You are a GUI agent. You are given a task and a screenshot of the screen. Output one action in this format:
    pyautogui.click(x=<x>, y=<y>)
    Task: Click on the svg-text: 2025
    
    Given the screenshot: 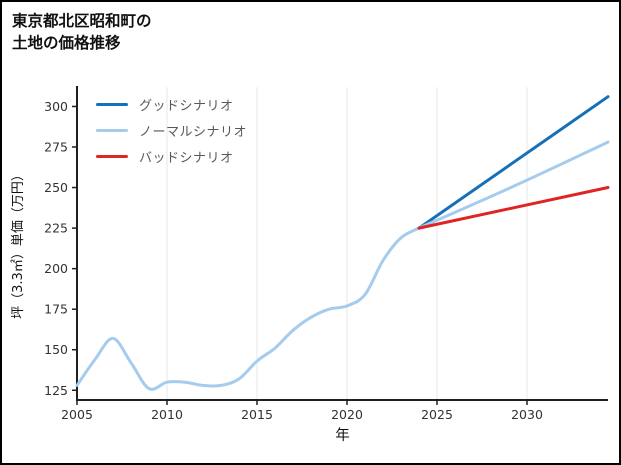 What is the action you would take?
    pyautogui.click(x=437, y=414)
    